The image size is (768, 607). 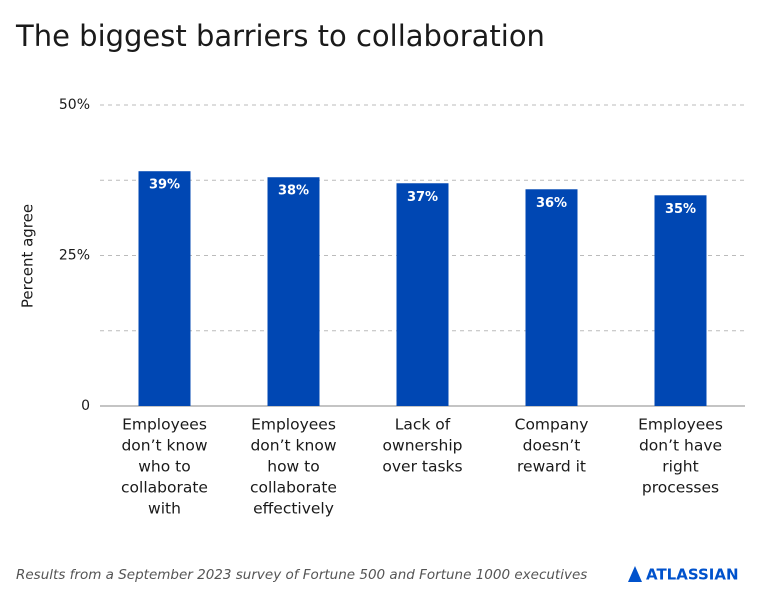 I want to click on x-tick-label: with, so click(x=164, y=509).